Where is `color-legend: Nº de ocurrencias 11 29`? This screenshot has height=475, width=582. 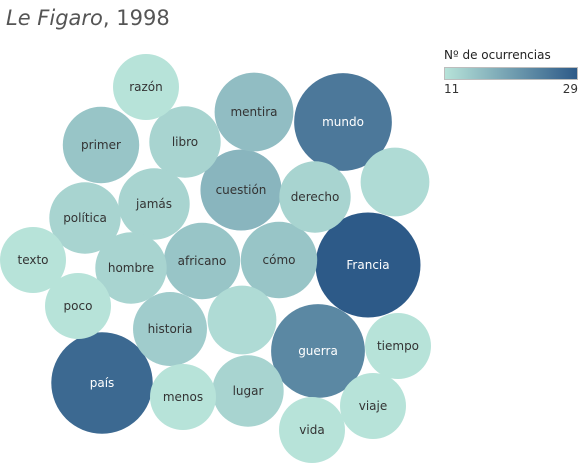
color-legend: Nº de ocurrencias 11 29 is located at coordinates (512, 72).